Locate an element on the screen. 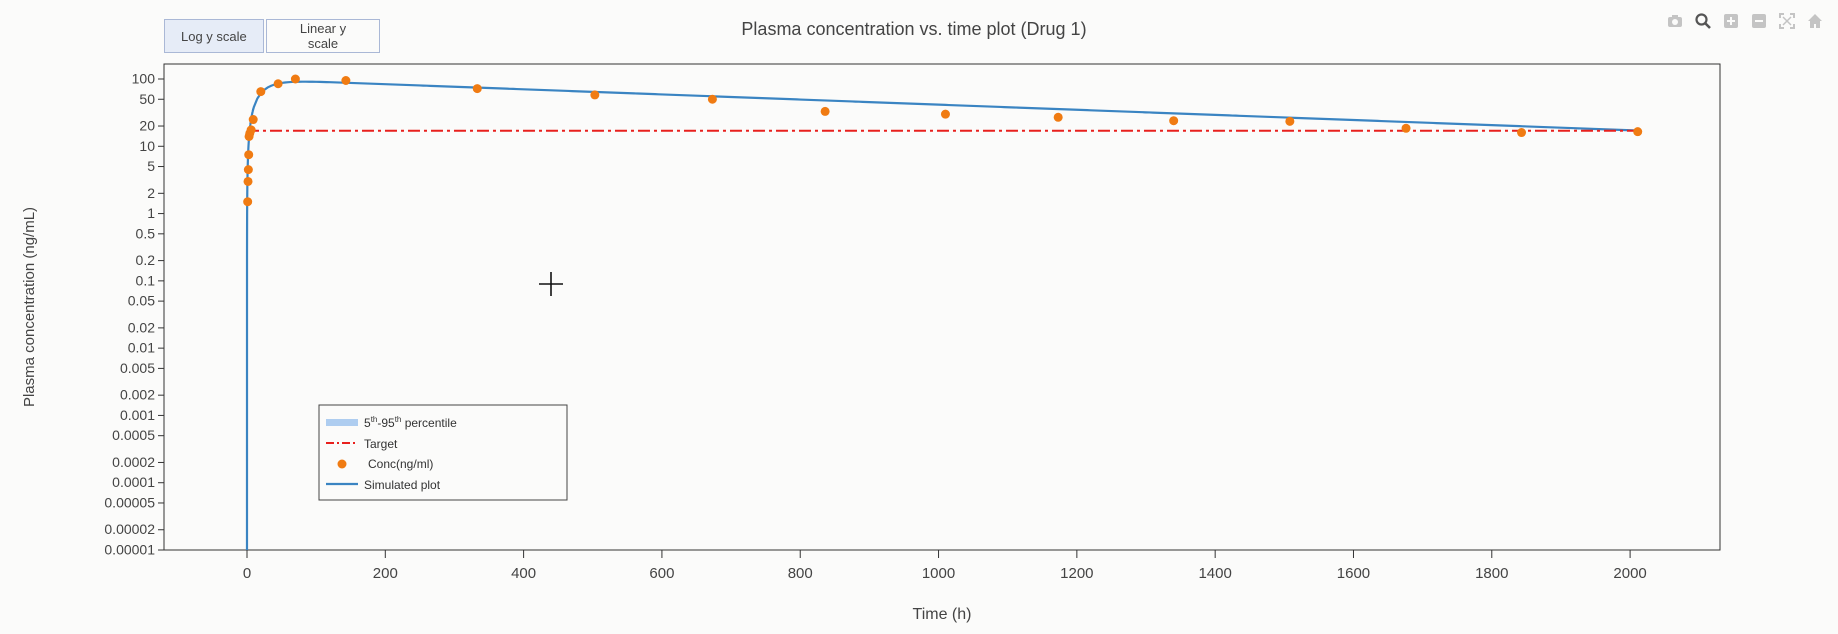 This screenshot has width=1838, height=634. y-tick-label: 0.0002 is located at coordinates (133, 462).